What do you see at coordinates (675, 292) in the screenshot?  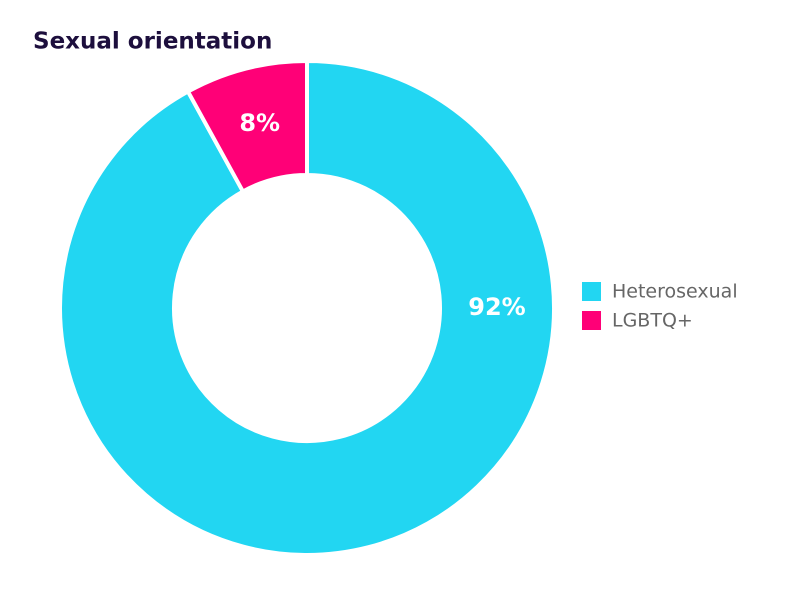 I see `legend-label: Heterosexual` at bounding box center [675, 292].